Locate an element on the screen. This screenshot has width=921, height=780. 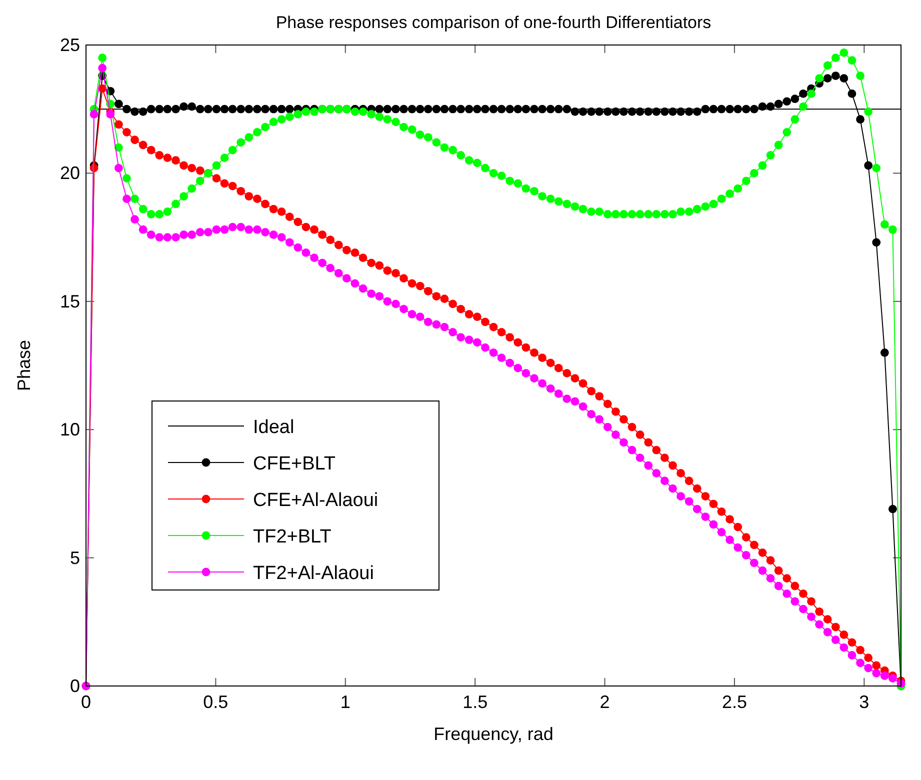
y-axis-title: Phase is located at coordinates (24, 366).